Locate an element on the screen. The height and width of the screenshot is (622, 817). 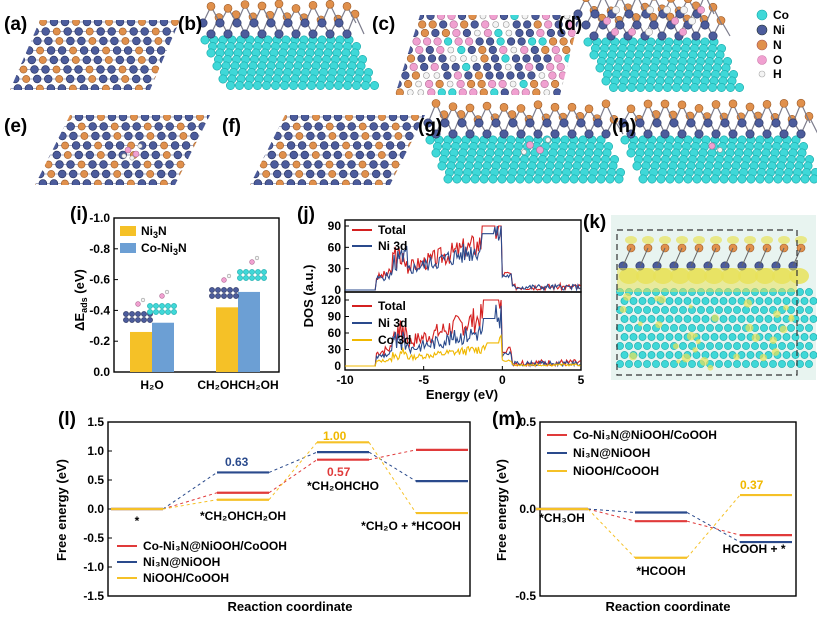
chart-i-legend: Ni3N Co-Ni3N is located at coordinates (153, 240).